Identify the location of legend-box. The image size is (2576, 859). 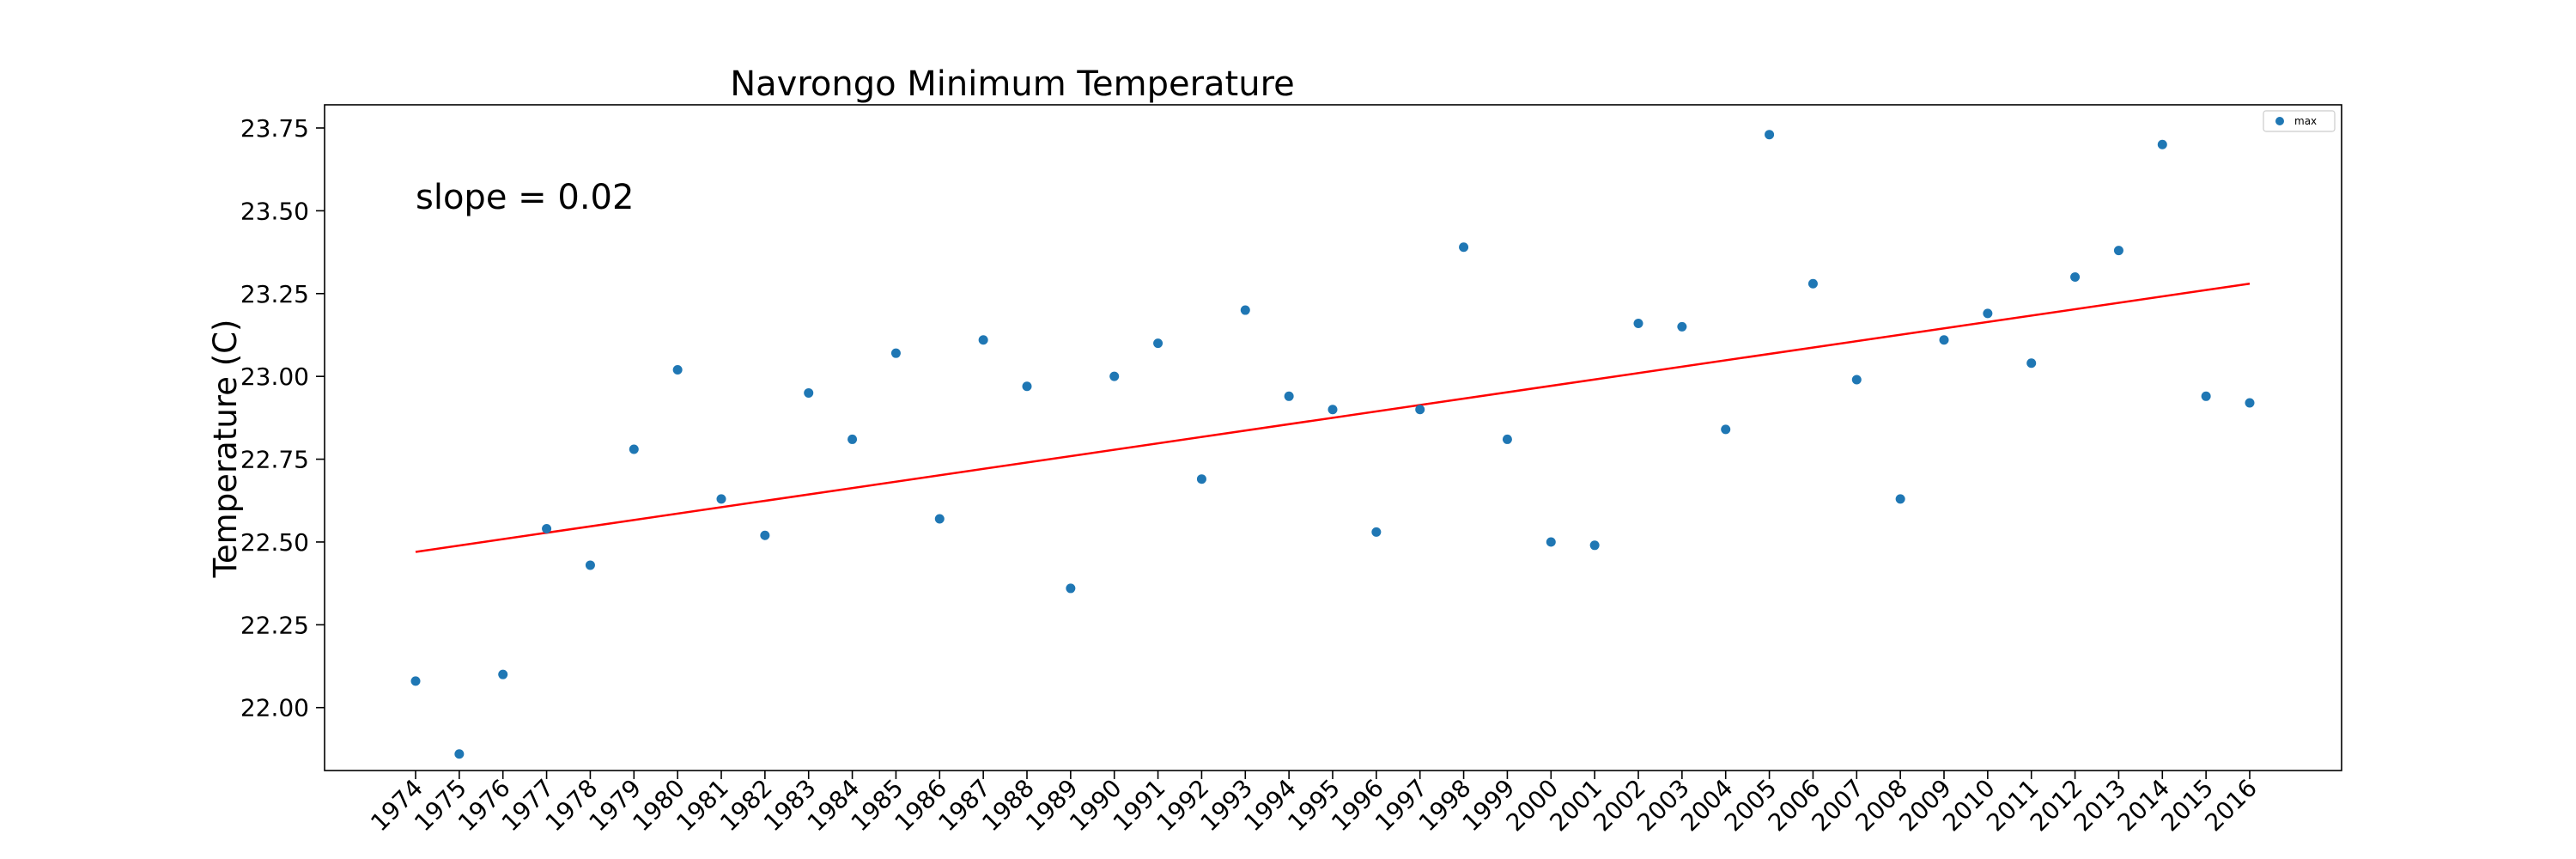
(2299, 121).